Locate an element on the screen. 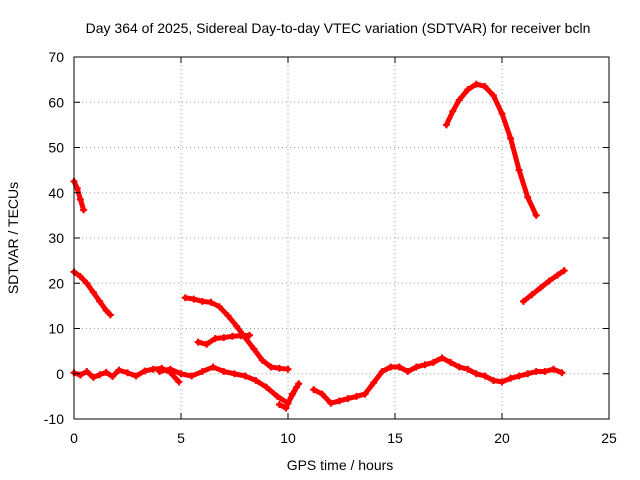  series-line is located at coordinates (289, 396).